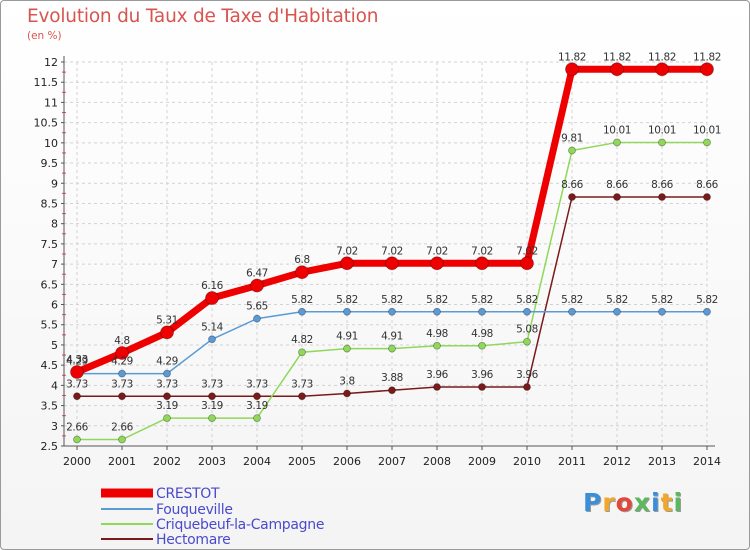 Image resolution: width=750 pixels, height=550 pixels. I want to click on logo-letter: x, so click(642, 502).